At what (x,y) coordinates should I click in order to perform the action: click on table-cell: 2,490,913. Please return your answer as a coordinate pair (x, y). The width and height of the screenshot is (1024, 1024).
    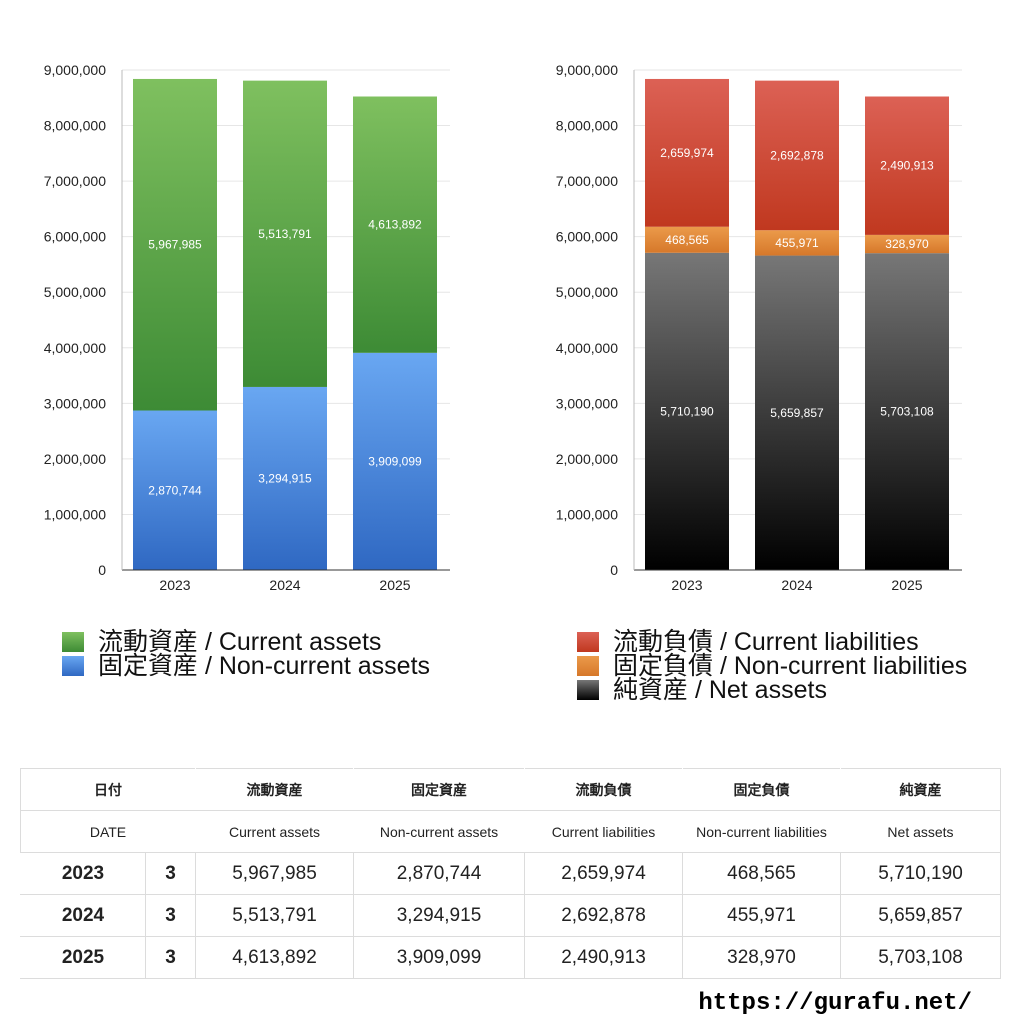
    Looking at the image, I should click on (603, 957).